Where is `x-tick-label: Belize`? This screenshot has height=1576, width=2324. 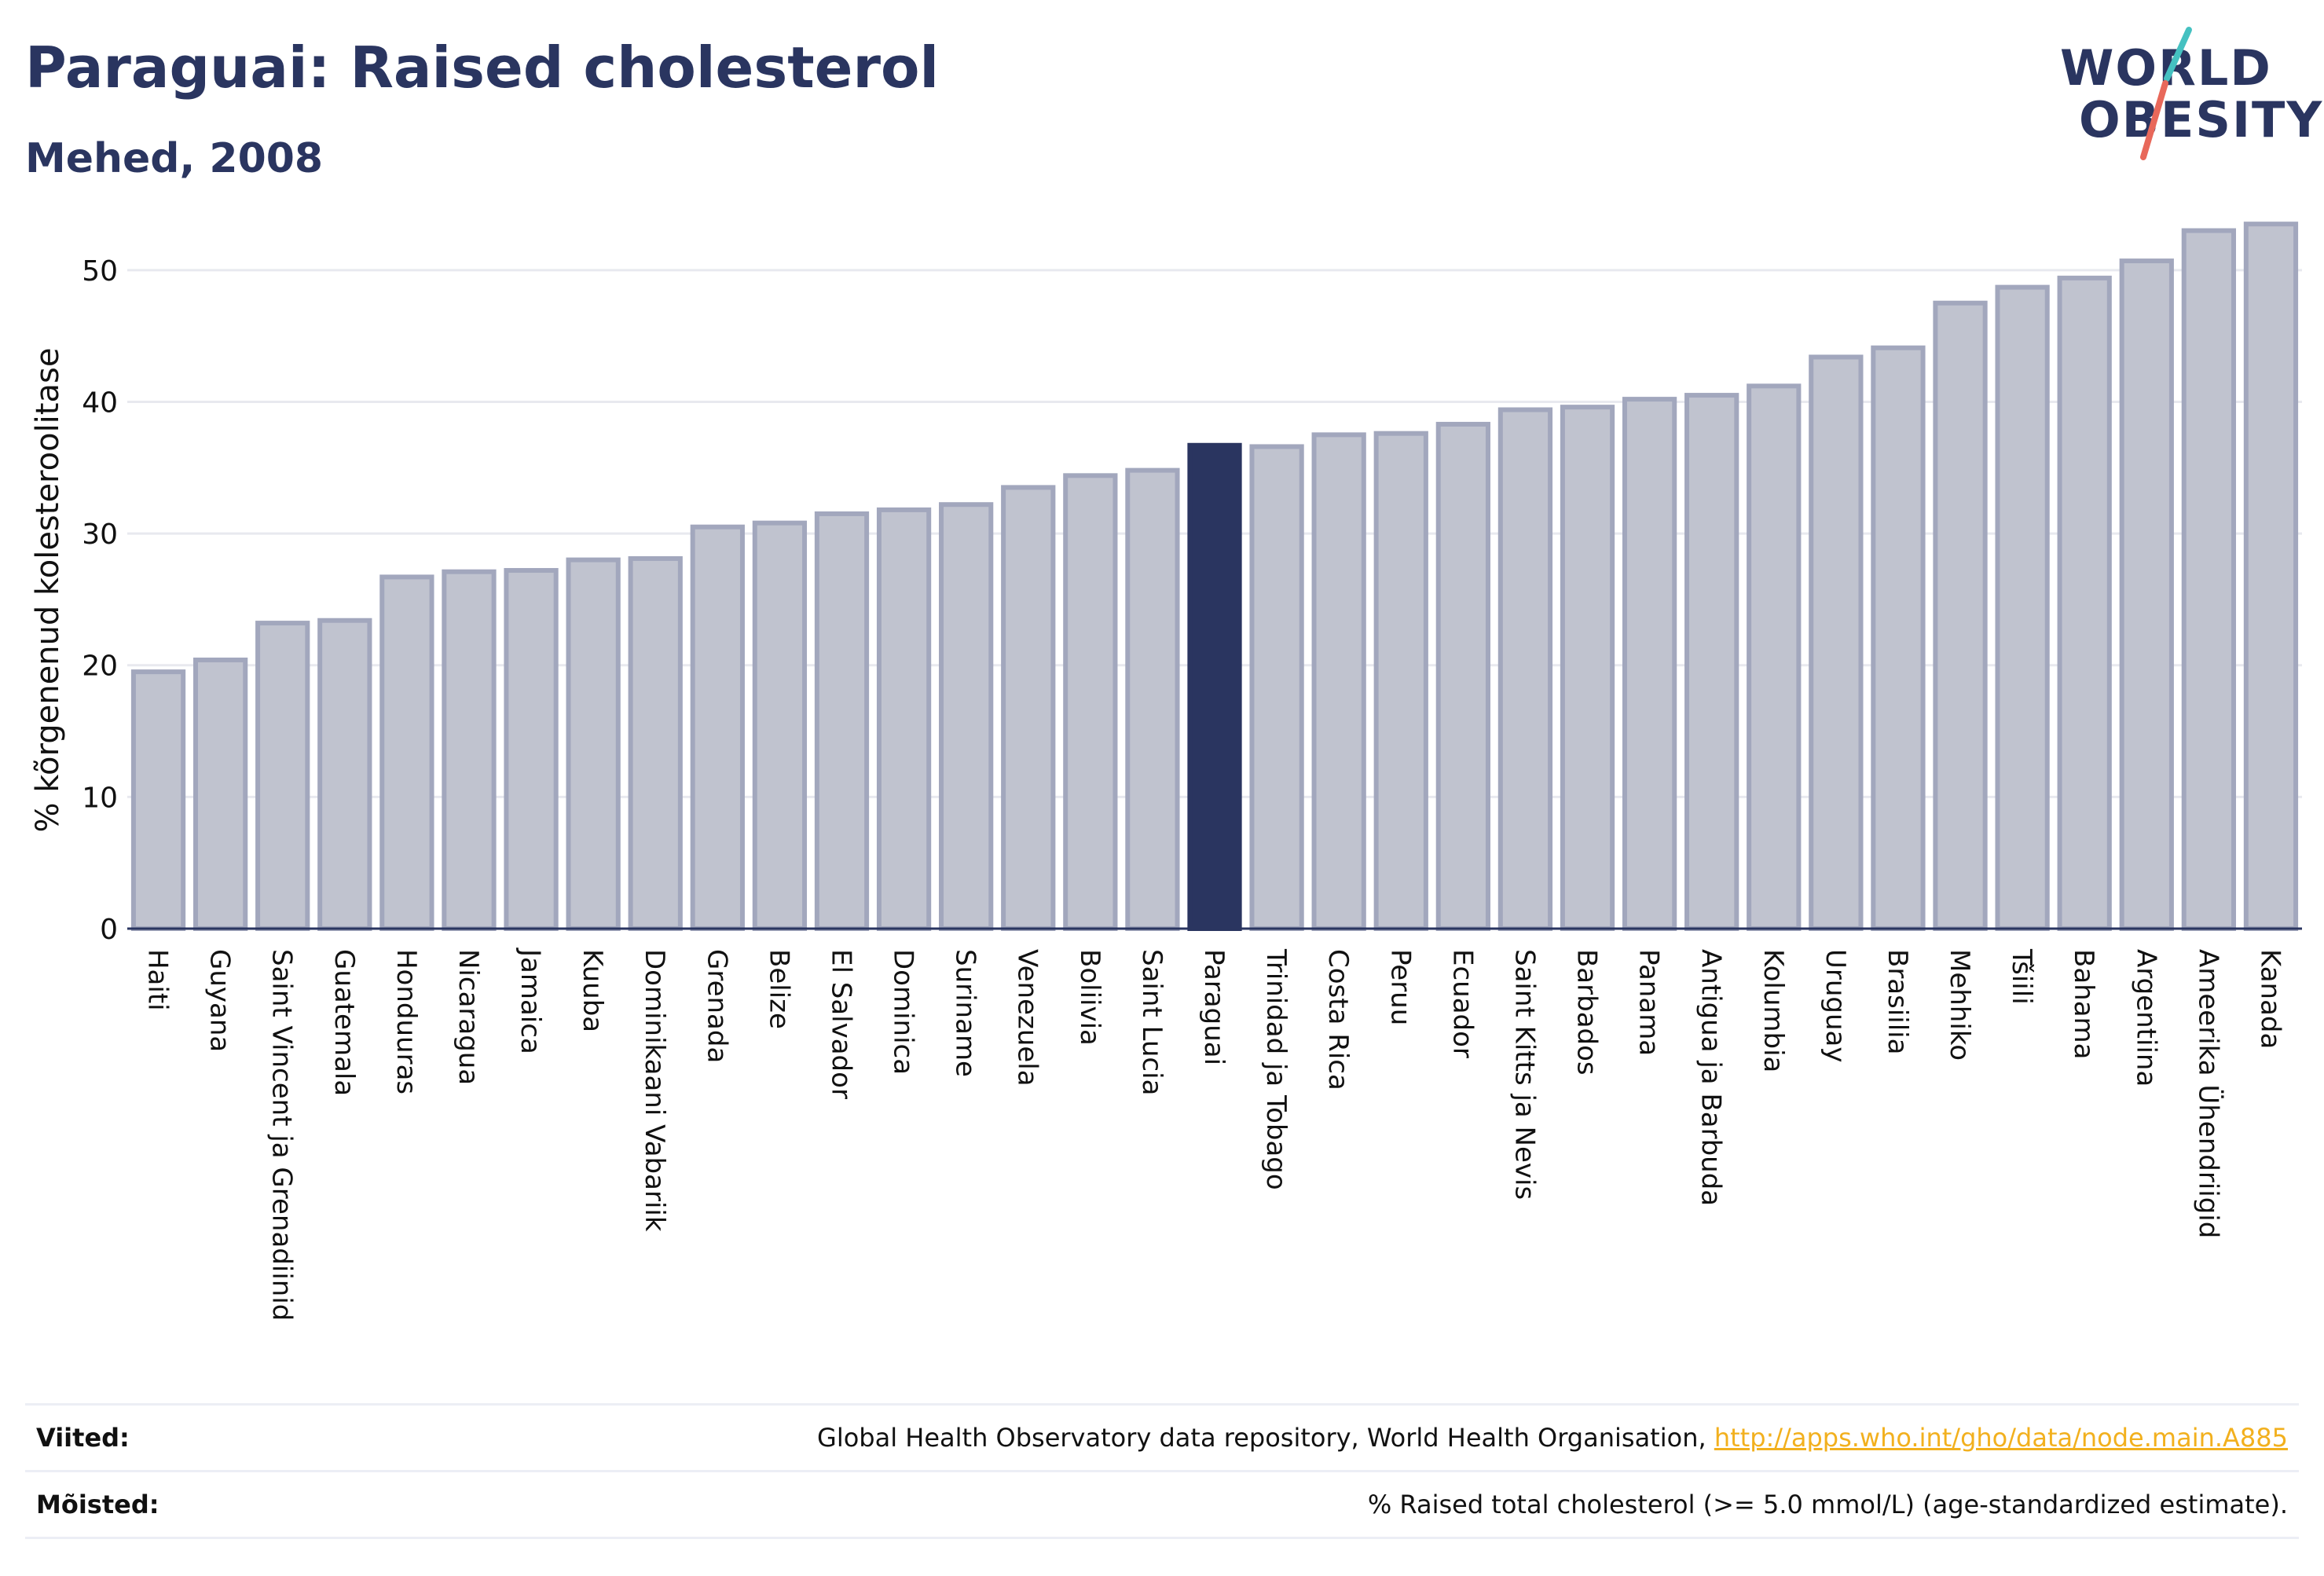
x-tick-label: Belize is located at coordinates (778, 989).